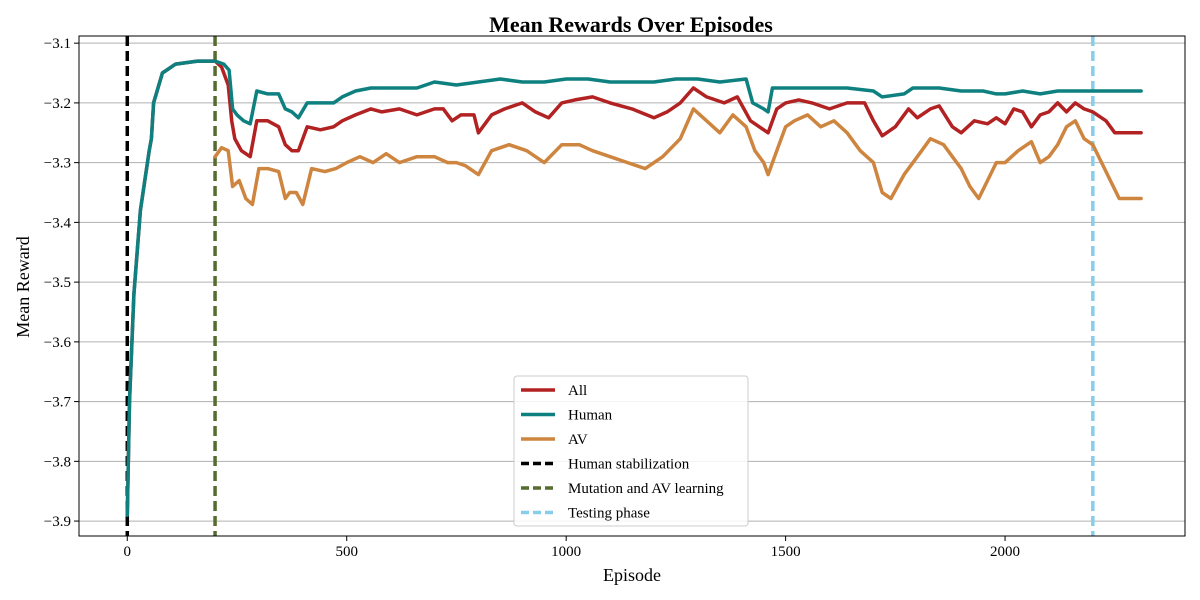 This screenshot has height=600, width=1200. I want to click on y-tick-label: −3.8, so click(57, 462).